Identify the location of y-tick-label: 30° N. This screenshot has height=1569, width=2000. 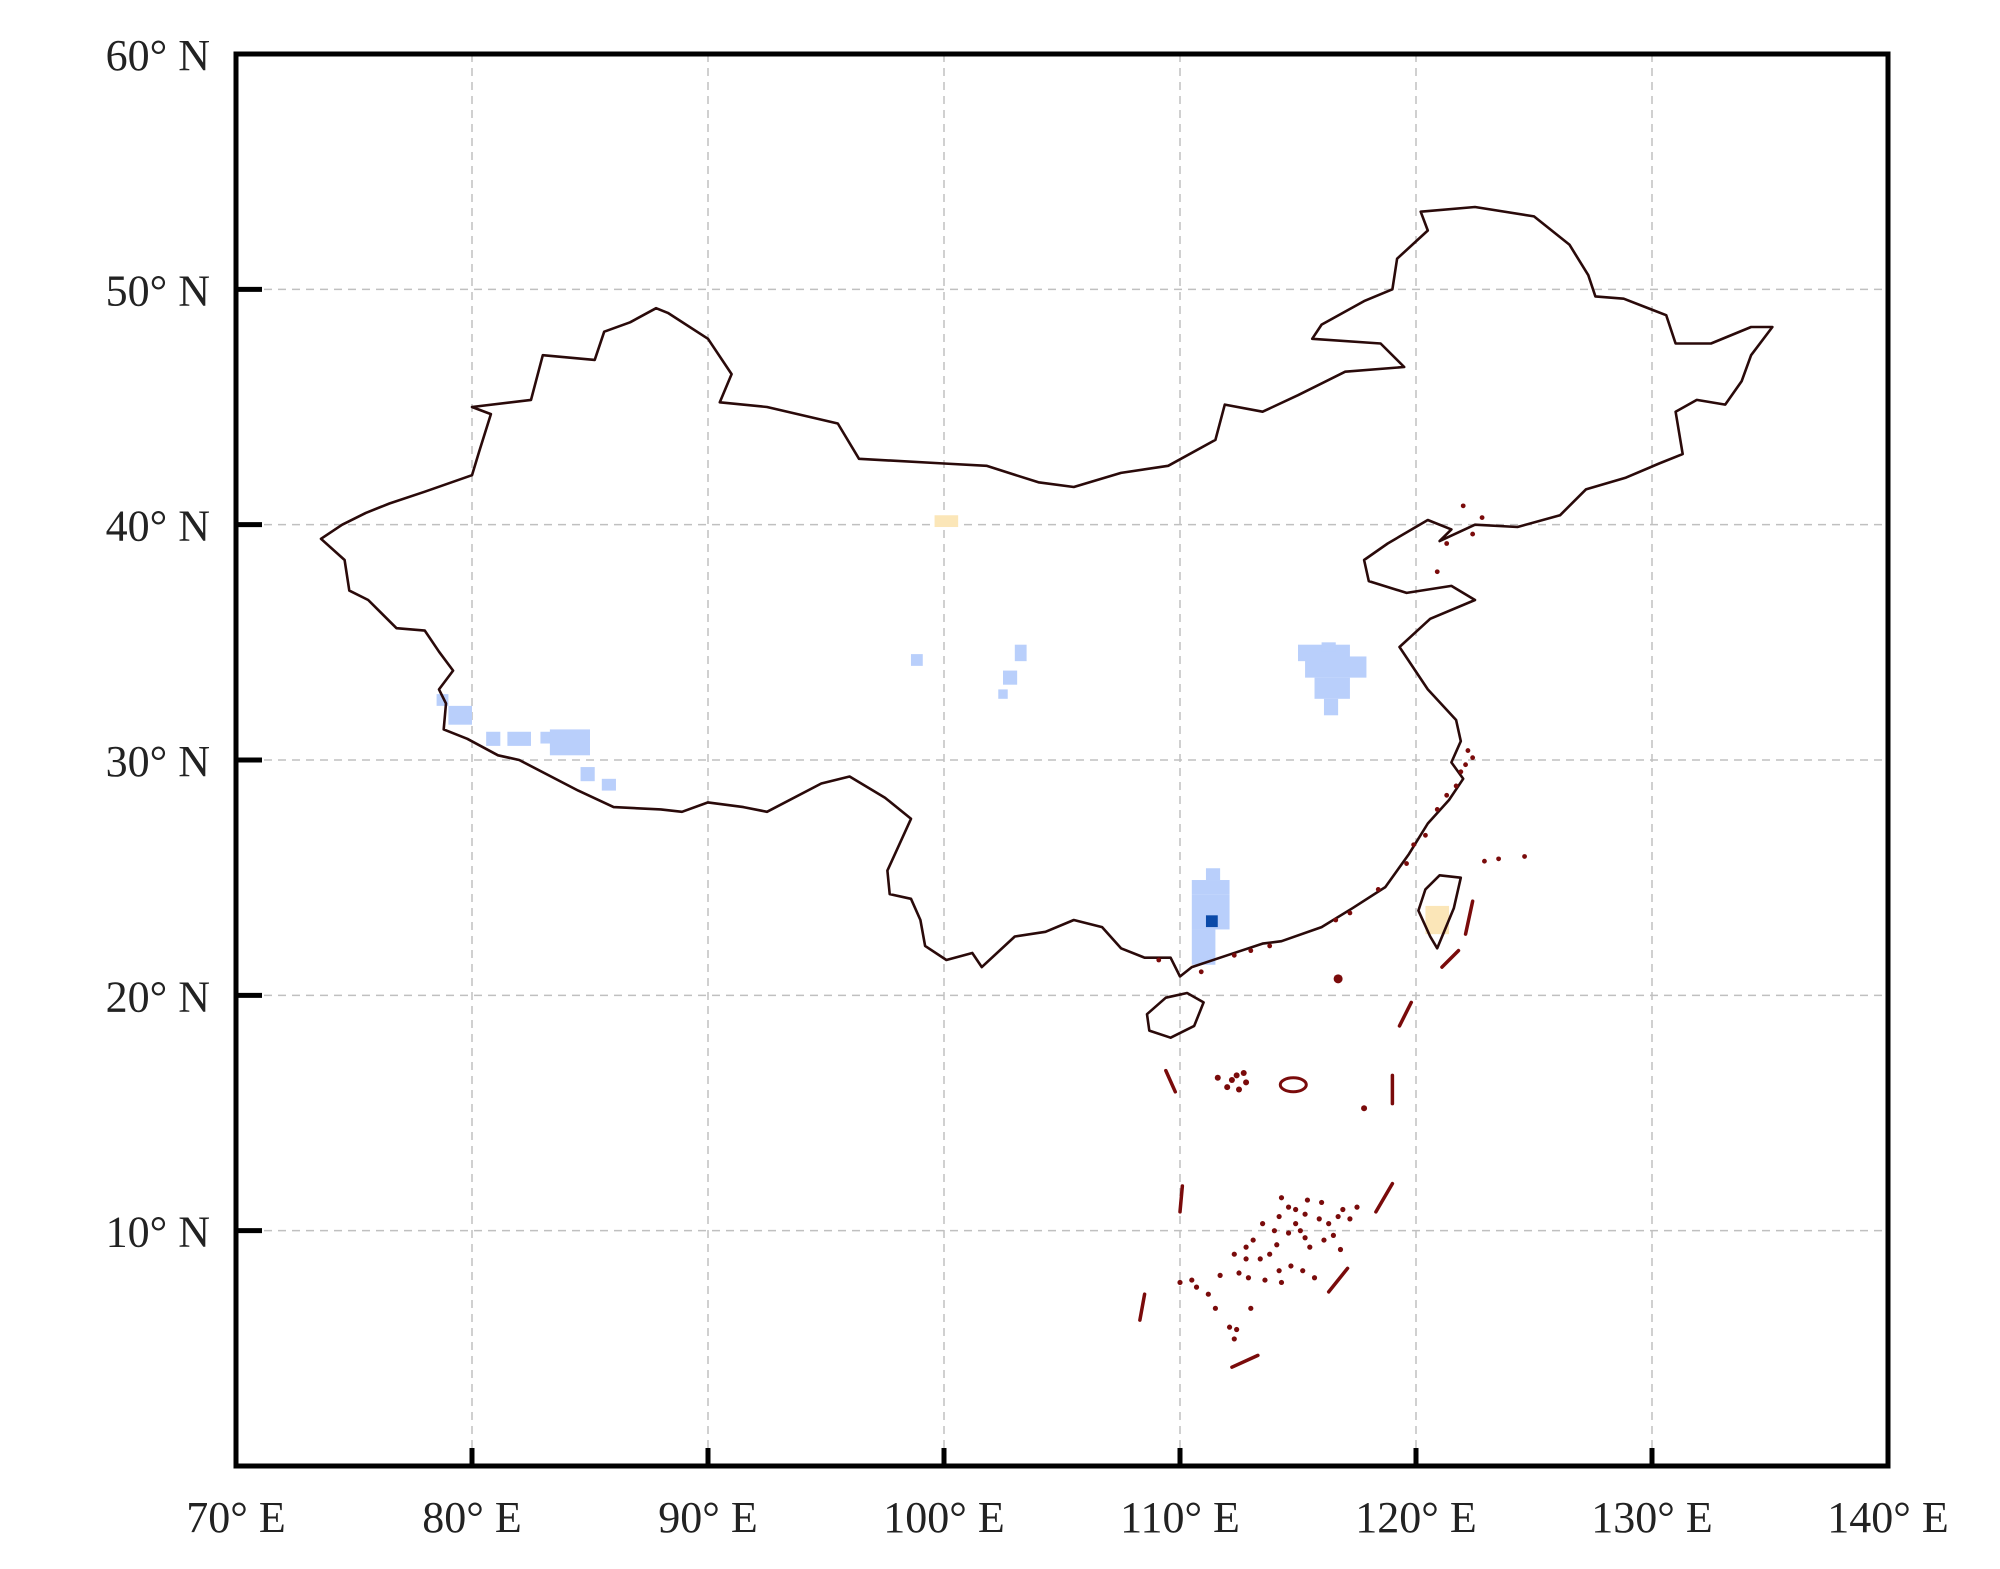
(158, 761).